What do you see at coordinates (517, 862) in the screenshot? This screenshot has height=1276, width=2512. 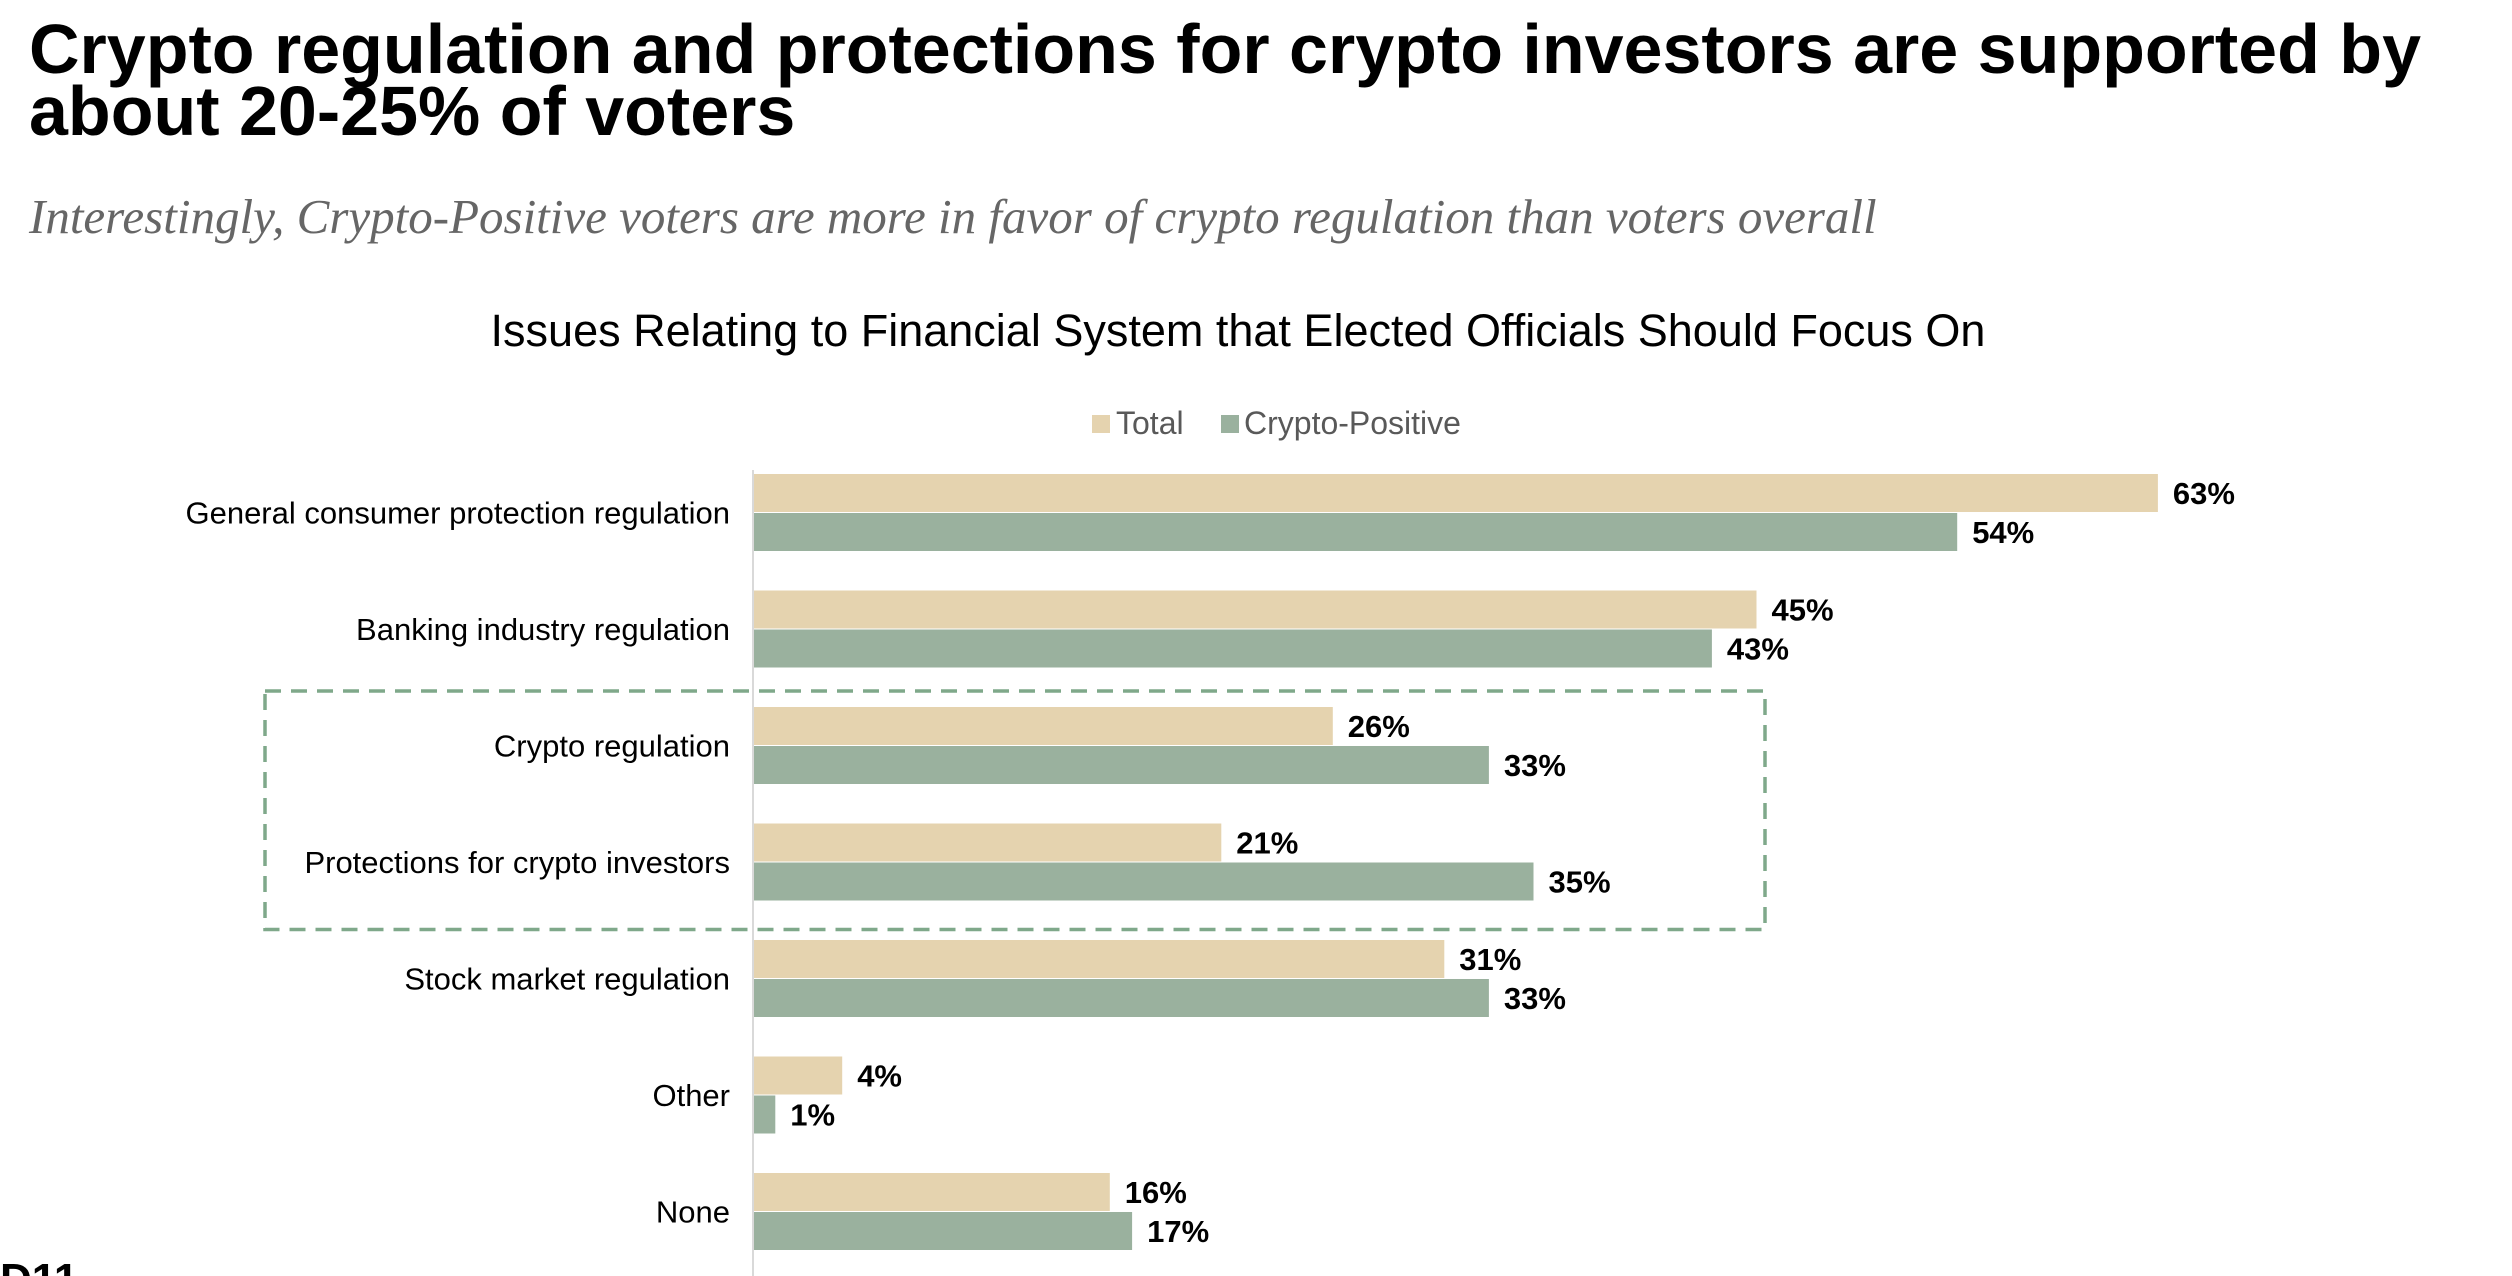 I see `category-label: Protections for crypto investors` at bounding box center [517, 862].